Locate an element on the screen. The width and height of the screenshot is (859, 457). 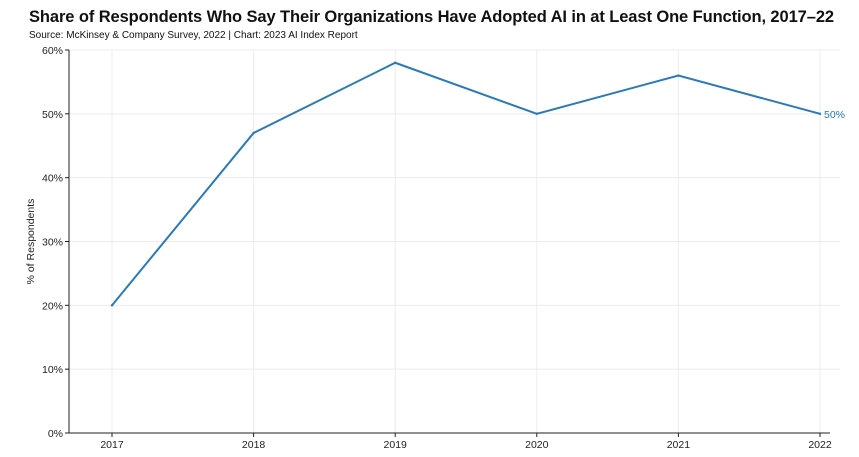
x-tick-label: 2021 is located at coordinates (679, 445).